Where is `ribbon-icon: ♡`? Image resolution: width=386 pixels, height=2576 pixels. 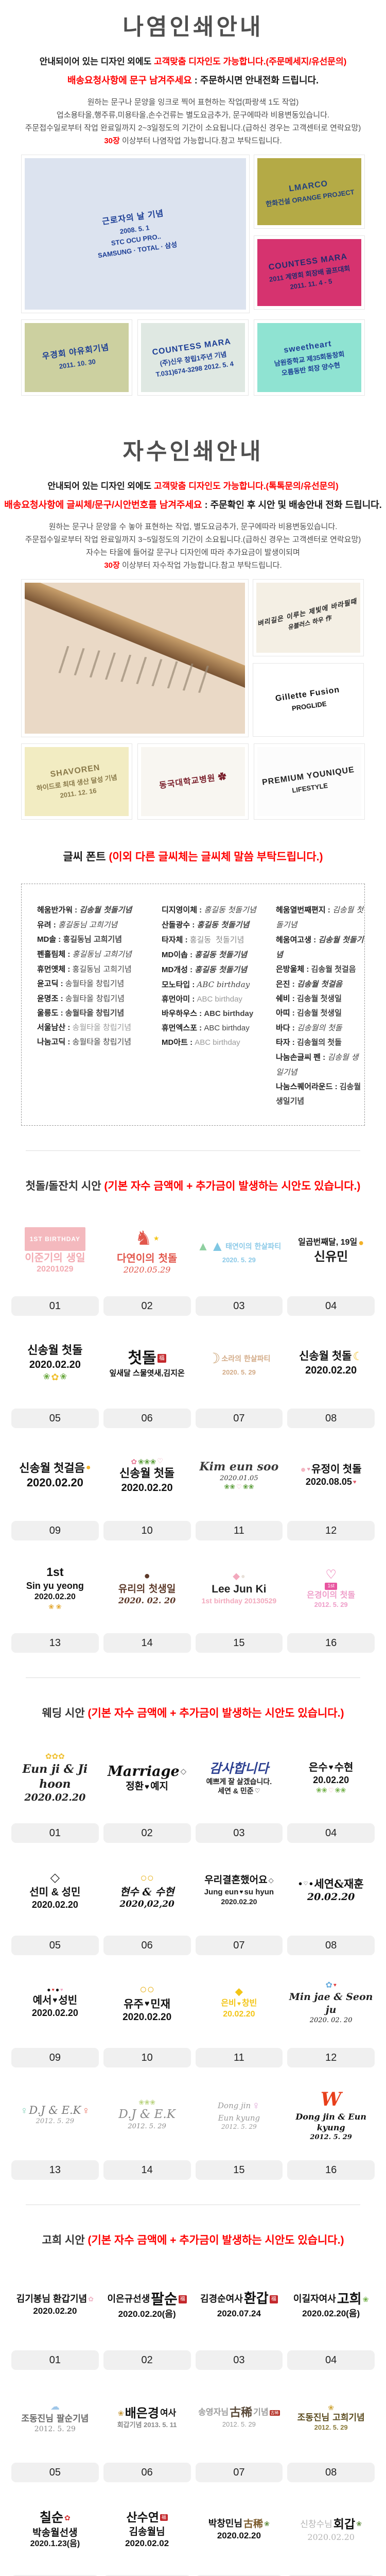 ribbon-icon: ♡ is located at coordinates (160, 1461).